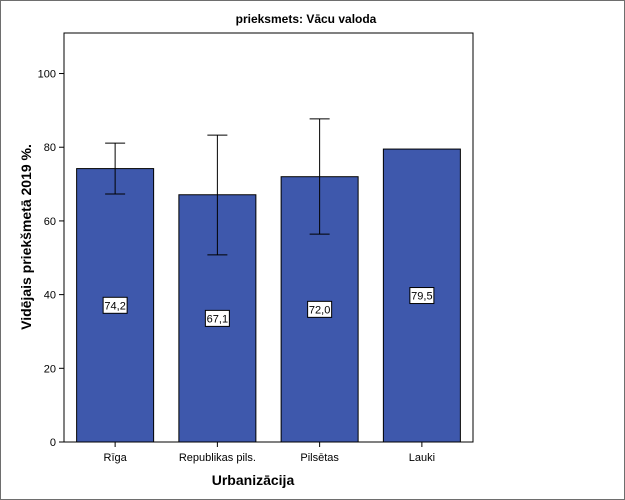  Describe the element at coordinates (50, 296) in the screenshot. I see `y-tick-label: 40` at that location.